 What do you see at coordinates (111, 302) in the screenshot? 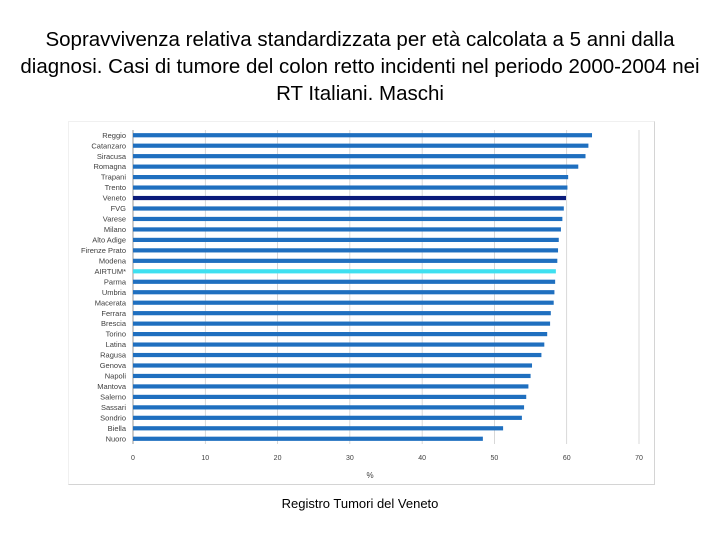
I see `category-label: Macerata` at bounding box center [111, 302].